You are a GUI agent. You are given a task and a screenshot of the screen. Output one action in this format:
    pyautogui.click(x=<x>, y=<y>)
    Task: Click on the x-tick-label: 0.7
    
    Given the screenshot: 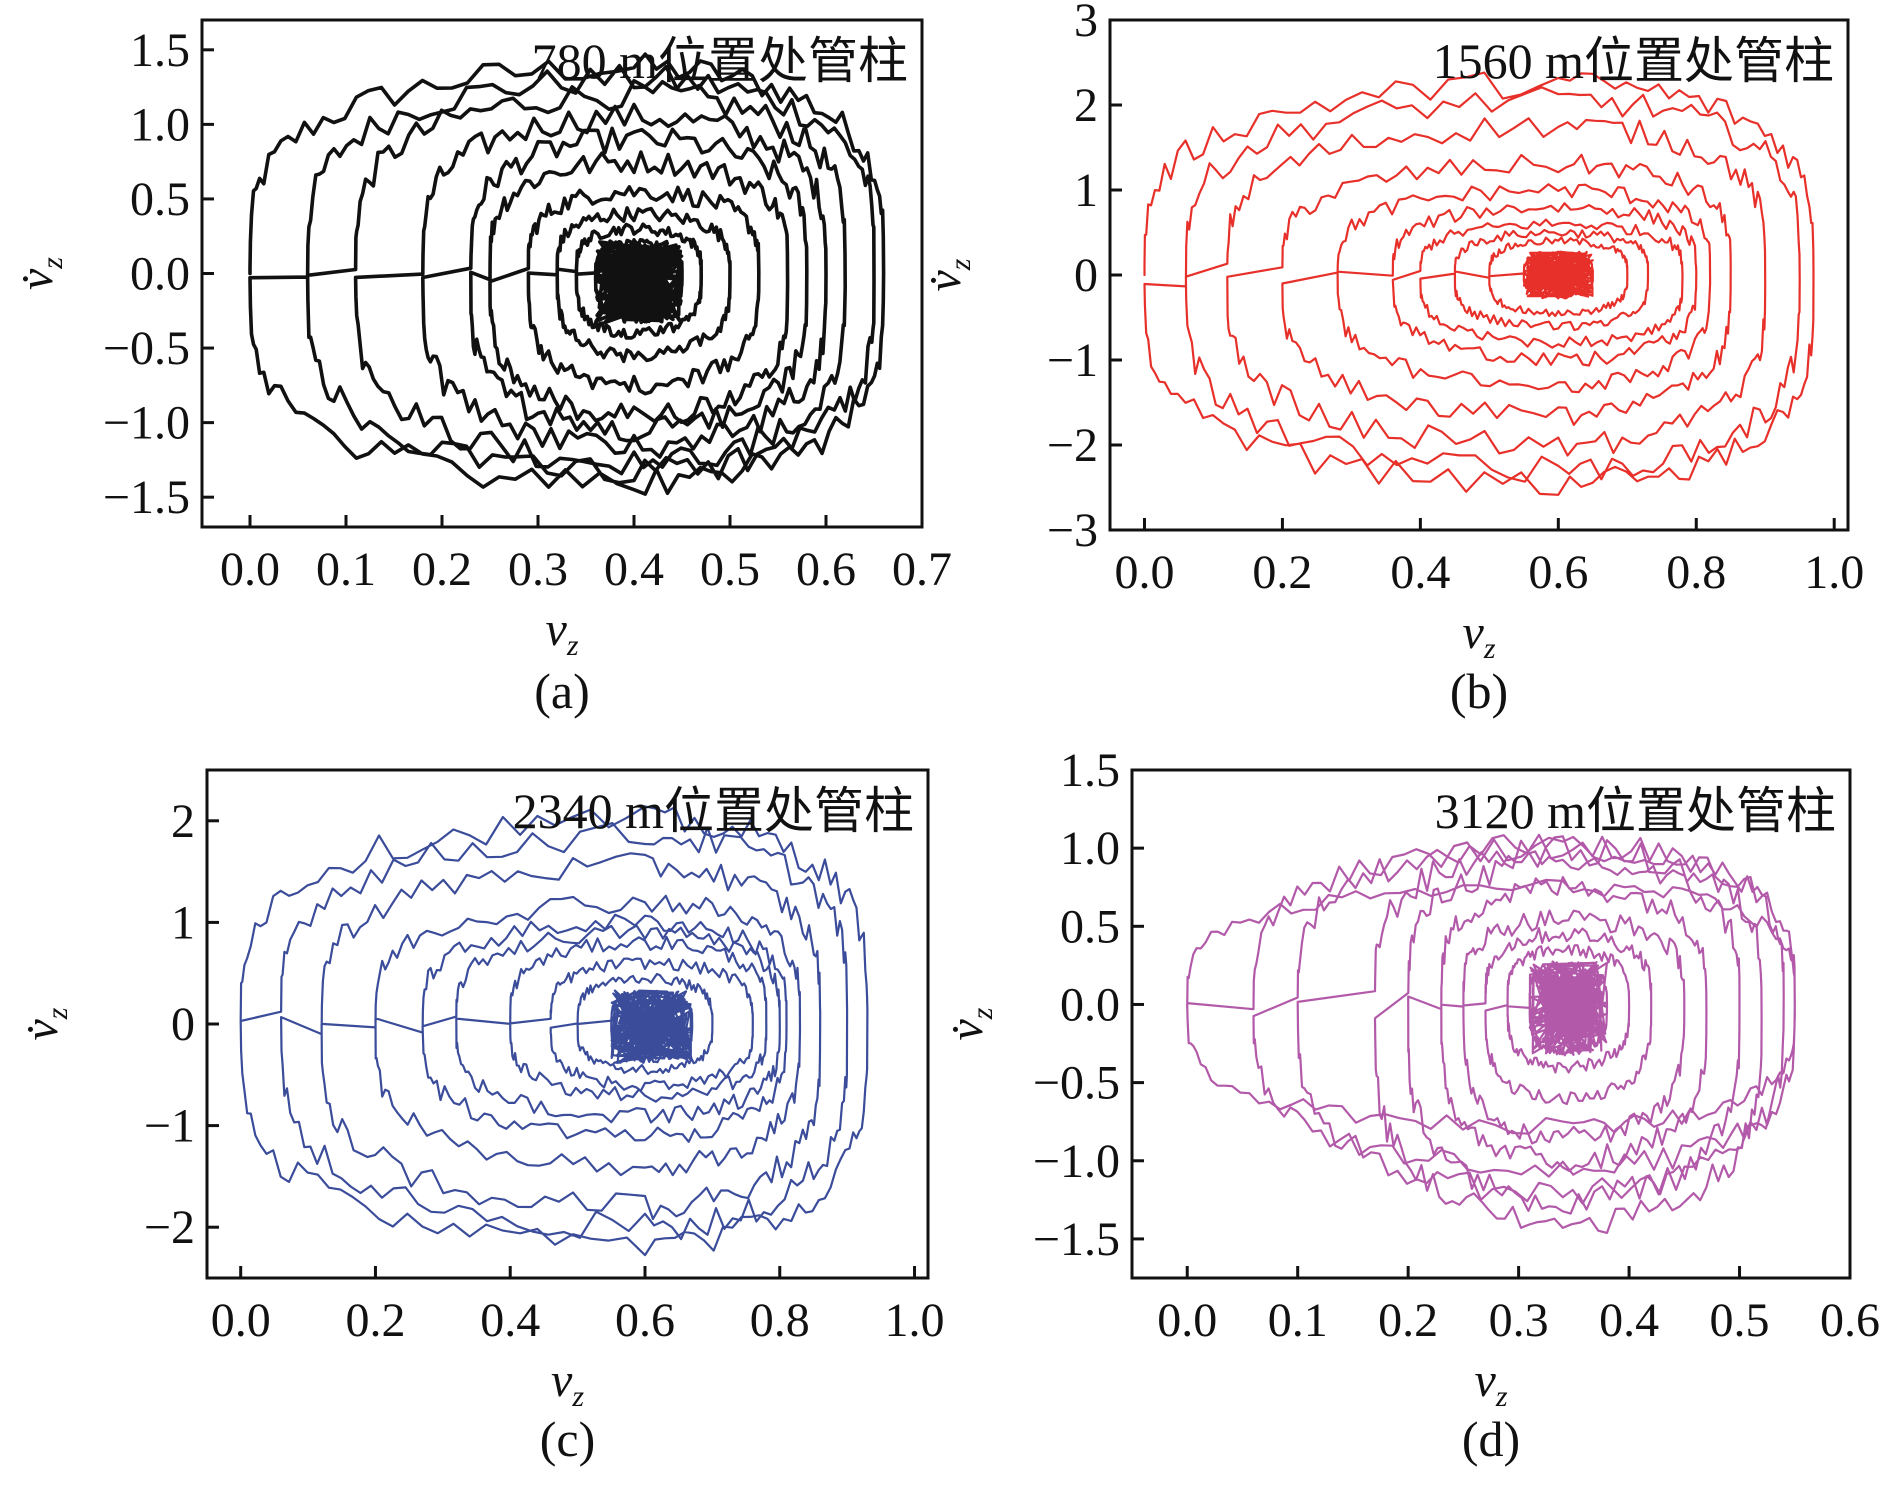 What is the action you would take?
    pyautogui.click(x=922, y=569)
    